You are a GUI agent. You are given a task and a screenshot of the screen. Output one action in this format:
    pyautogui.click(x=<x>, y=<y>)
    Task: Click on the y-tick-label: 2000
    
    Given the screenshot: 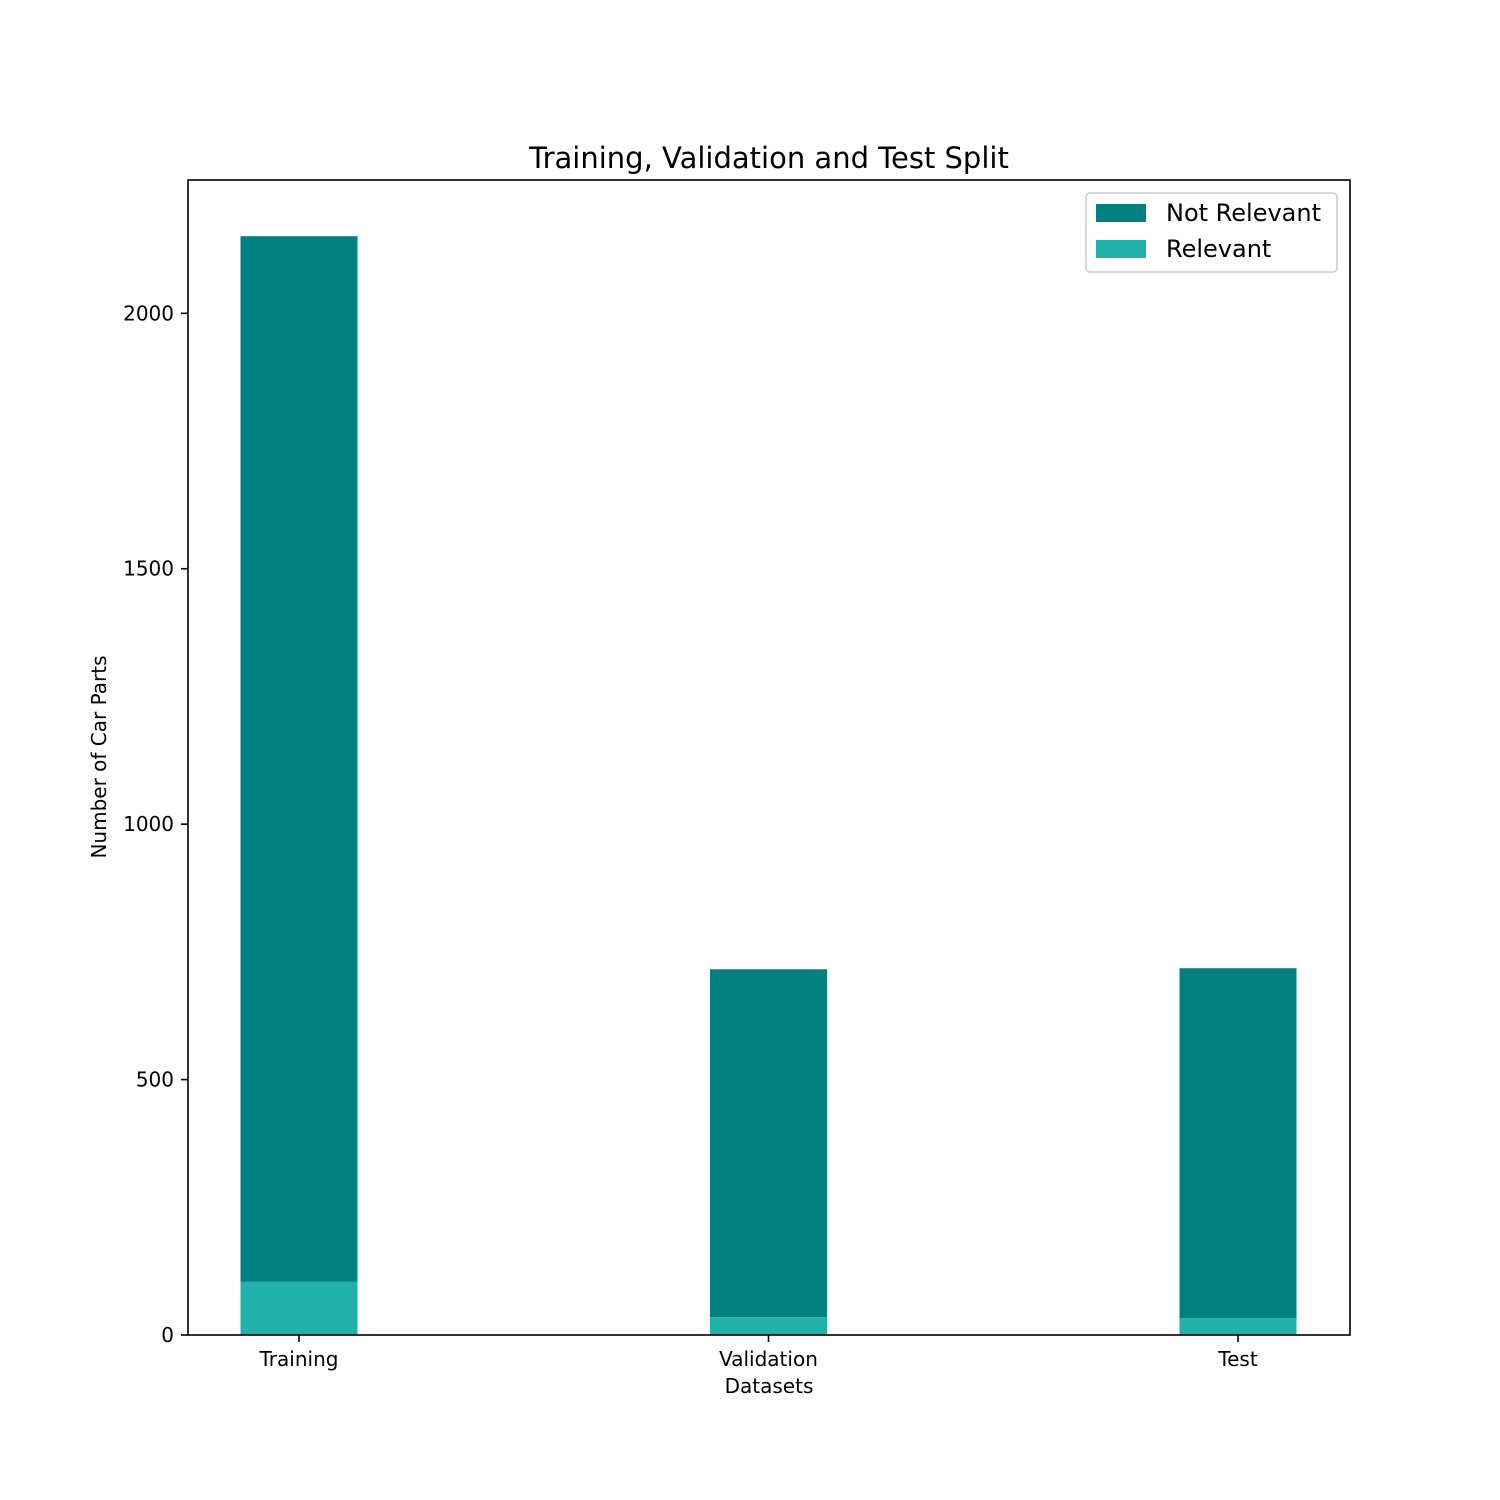 What is the action you would take?
    pyautogui.click(x=148, y=313)
    